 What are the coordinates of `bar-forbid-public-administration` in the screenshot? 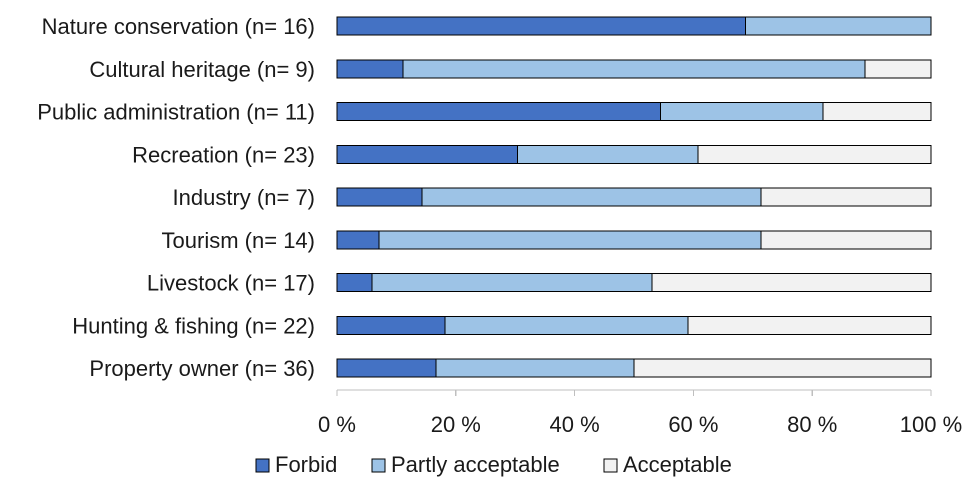 It's located at (499, 111).